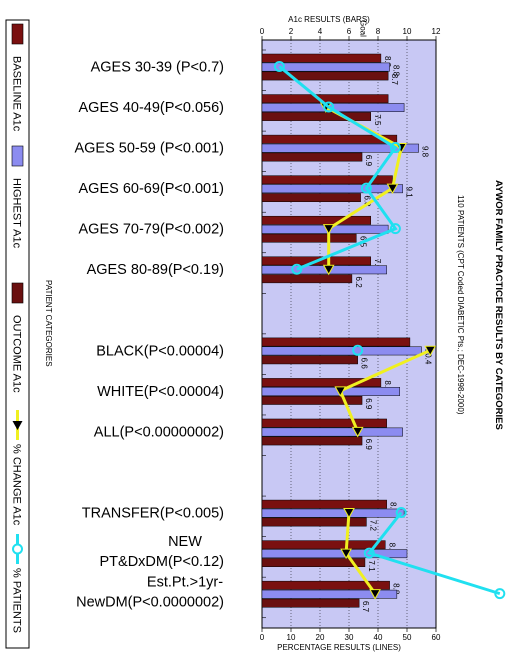 This screenshot has width=528, height=667. What do you see at coordinates (433, 553) in the screenshot?
I see `series-line` at bounding box center [433, 553].